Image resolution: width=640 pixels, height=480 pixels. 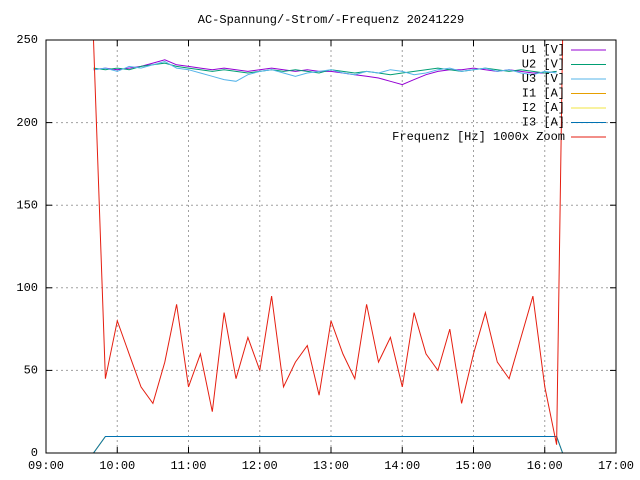 What do you see at coordinates (543, 65) in the screenshot?
I see `legend-label: U2 [V]` at bounding box center [543, 65].